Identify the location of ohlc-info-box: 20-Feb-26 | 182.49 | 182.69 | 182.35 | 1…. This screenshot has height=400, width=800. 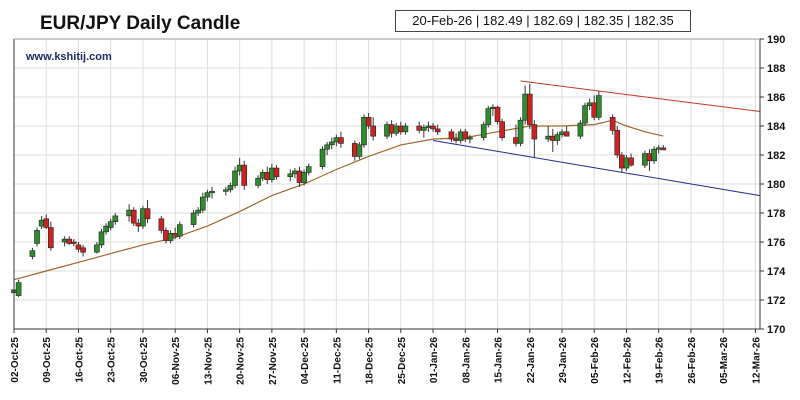
(543, 21).